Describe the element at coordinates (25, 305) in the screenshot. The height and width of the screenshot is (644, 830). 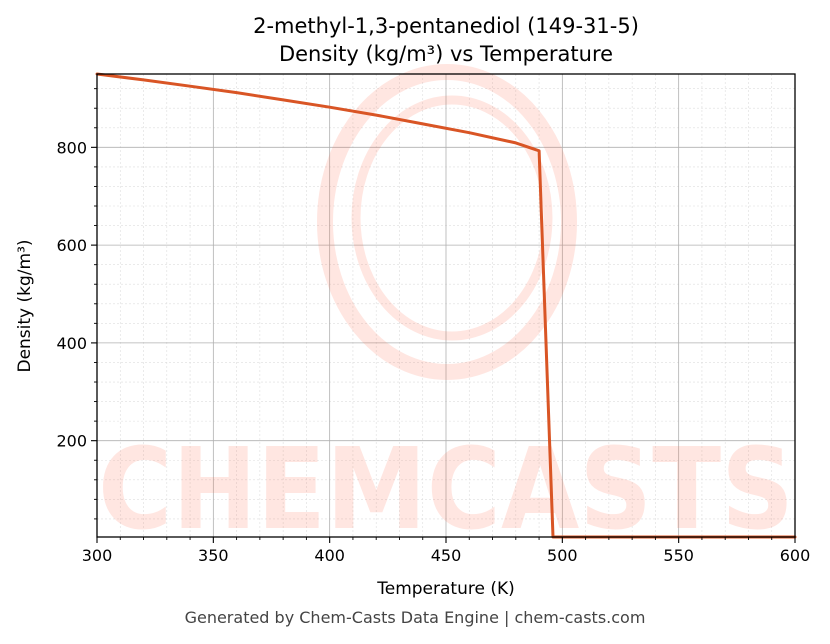
I see `y-axis-label: Density (kg/m³)` at that location.